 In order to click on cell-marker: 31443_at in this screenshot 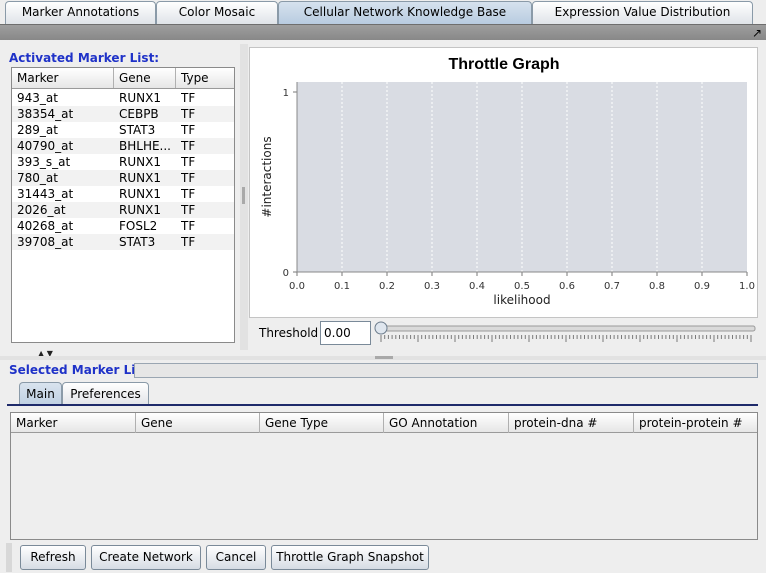, I will do `click(45, 194)`.